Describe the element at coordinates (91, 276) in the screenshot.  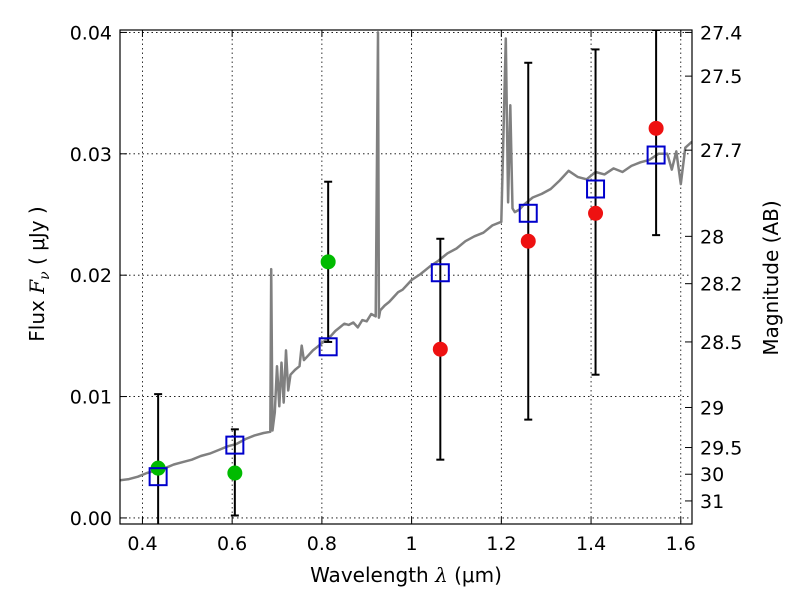
I see `y-tick-label: 0.02` at that location.